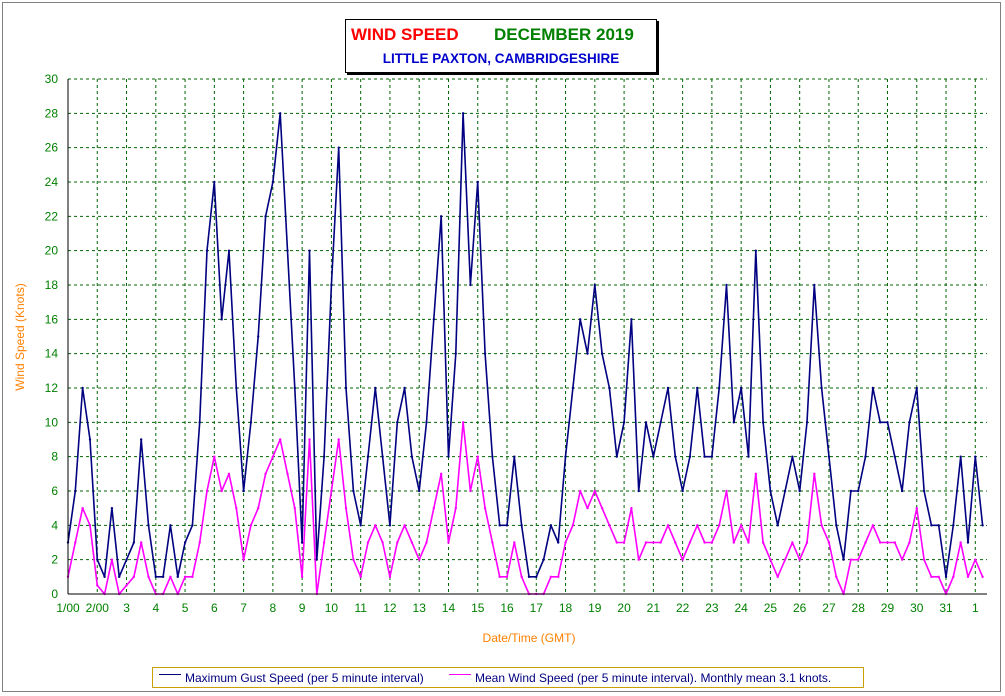  I want to click on x-tick-label: 18, so click(566, 608).